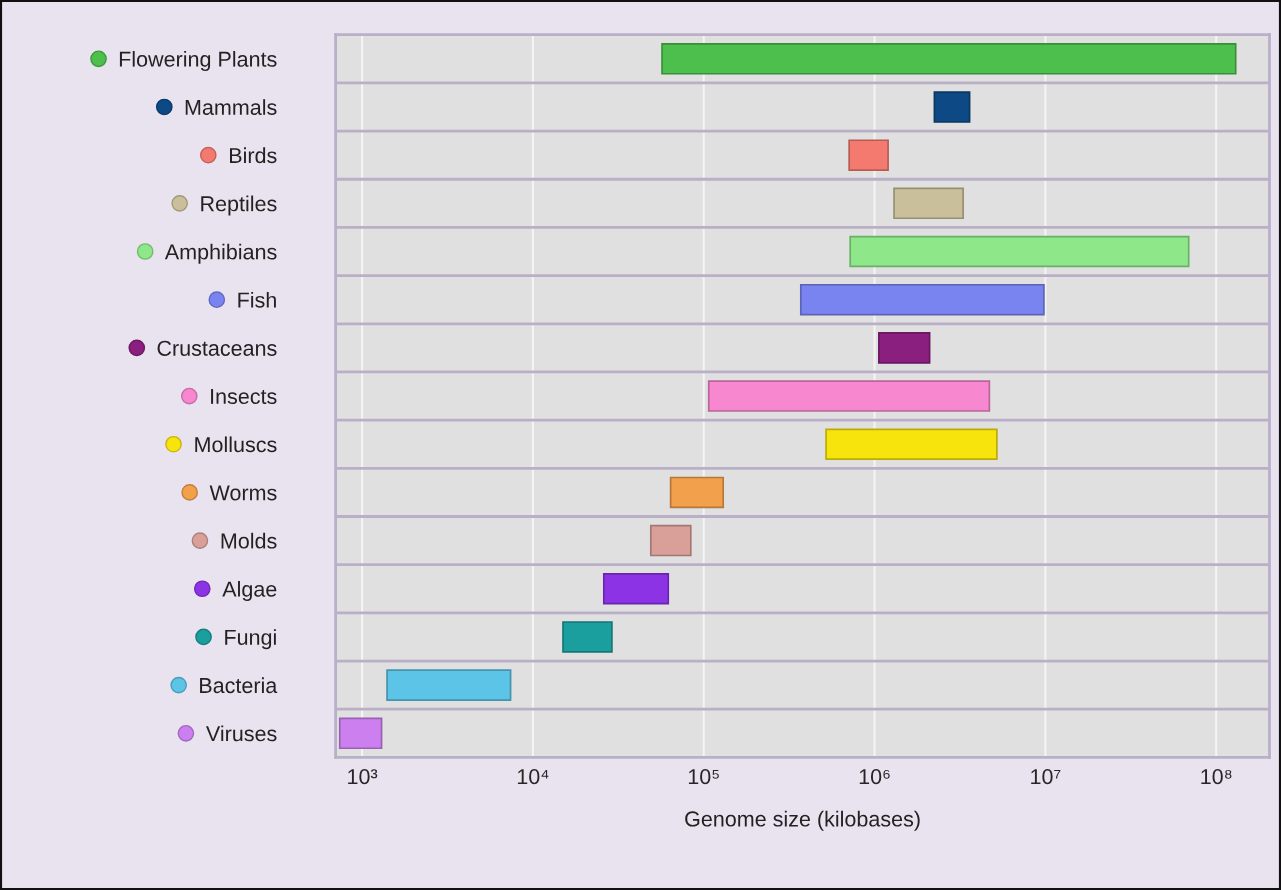 Image resolution: width=1281 pixels, height=890 pixels. Describe the element at coordinates (220, 253) in the screenshot. I see `y-tick-label: Amphibians` at that location.